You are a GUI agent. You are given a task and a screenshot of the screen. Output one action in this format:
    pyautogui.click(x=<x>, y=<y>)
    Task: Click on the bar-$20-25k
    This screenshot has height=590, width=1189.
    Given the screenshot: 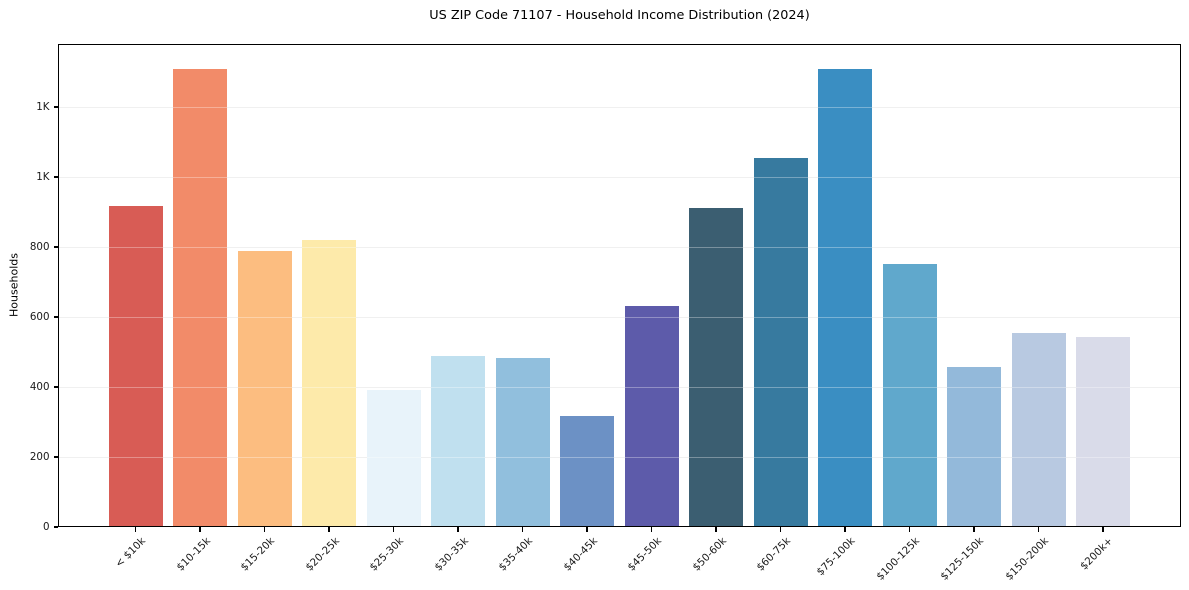 What is the action you would take?
    pyautogui.click(x=329, y=383)
    